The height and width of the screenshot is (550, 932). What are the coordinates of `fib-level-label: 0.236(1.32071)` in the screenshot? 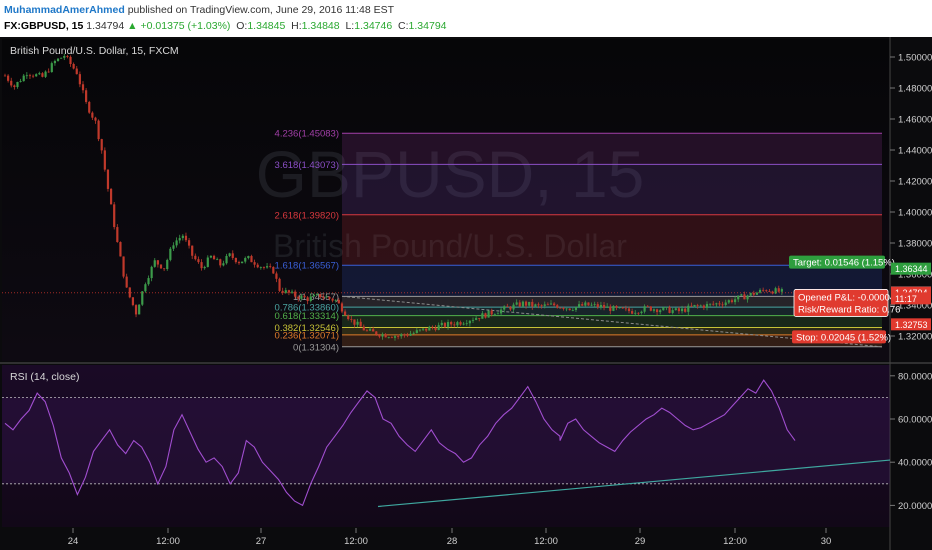 It's located at (307, 335).